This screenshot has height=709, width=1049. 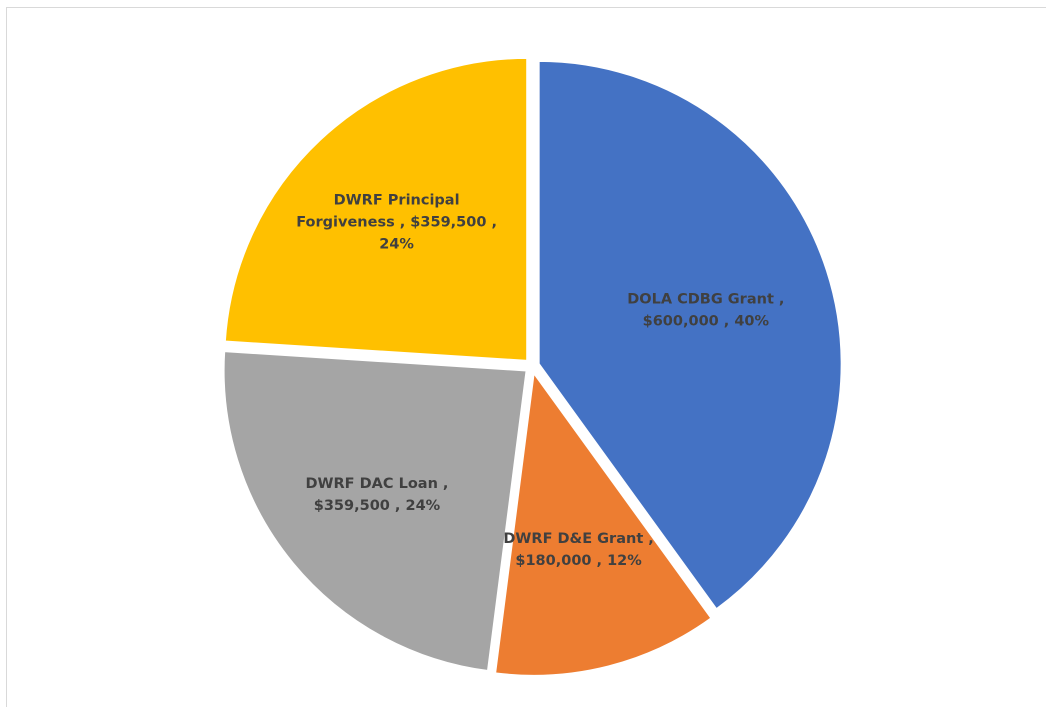 I want to click on slice-label-line: 24%, so click(x=396, y=245).